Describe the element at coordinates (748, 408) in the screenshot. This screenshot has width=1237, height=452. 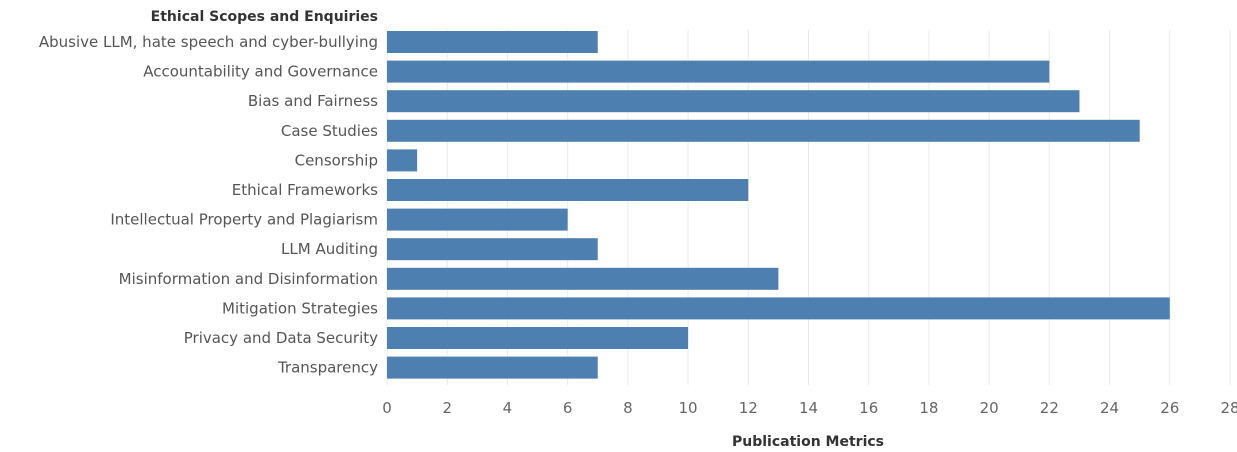
I see `x-tick-label: 12` at that location.